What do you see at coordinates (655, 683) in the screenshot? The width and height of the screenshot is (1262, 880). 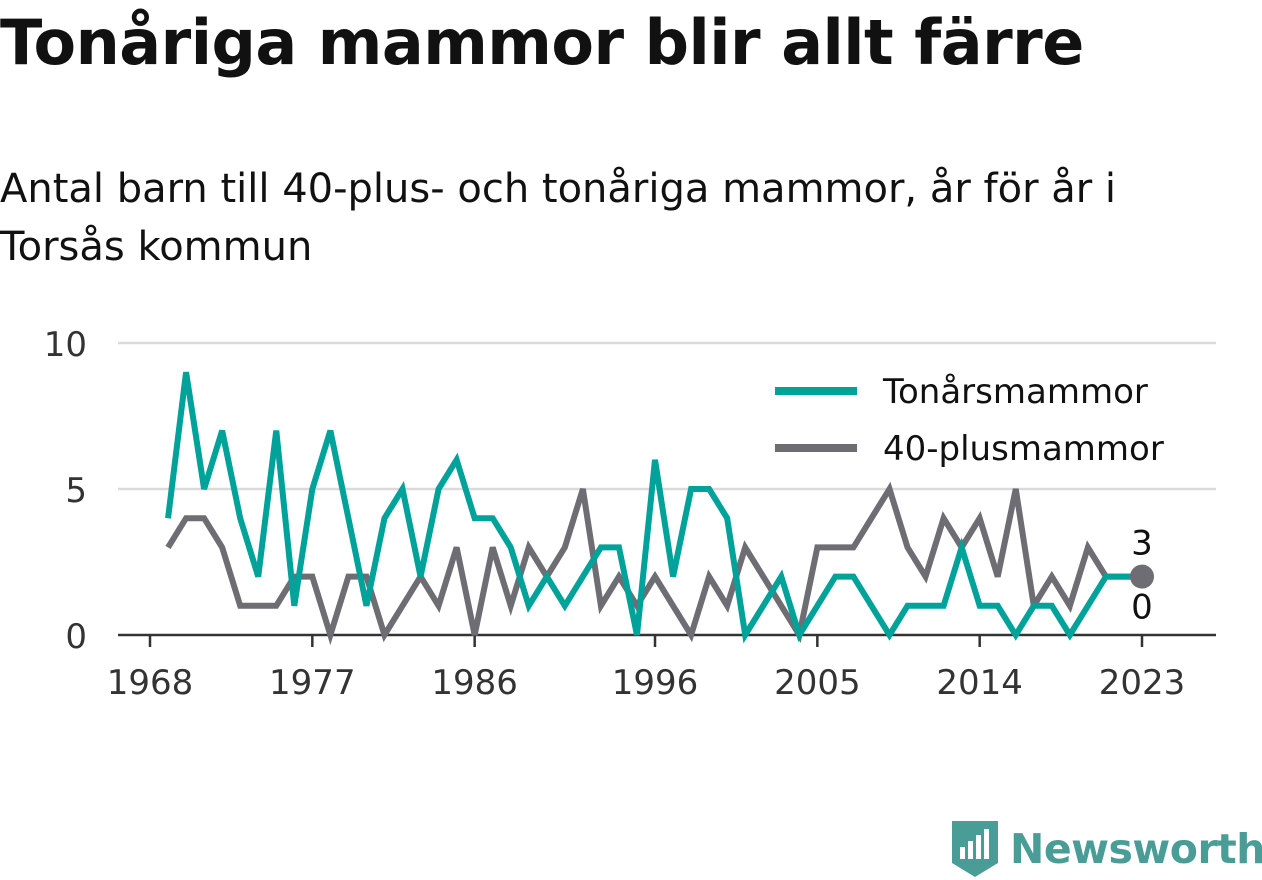 I see `x-tick-label: 1996` at bounding box center [655, 683].